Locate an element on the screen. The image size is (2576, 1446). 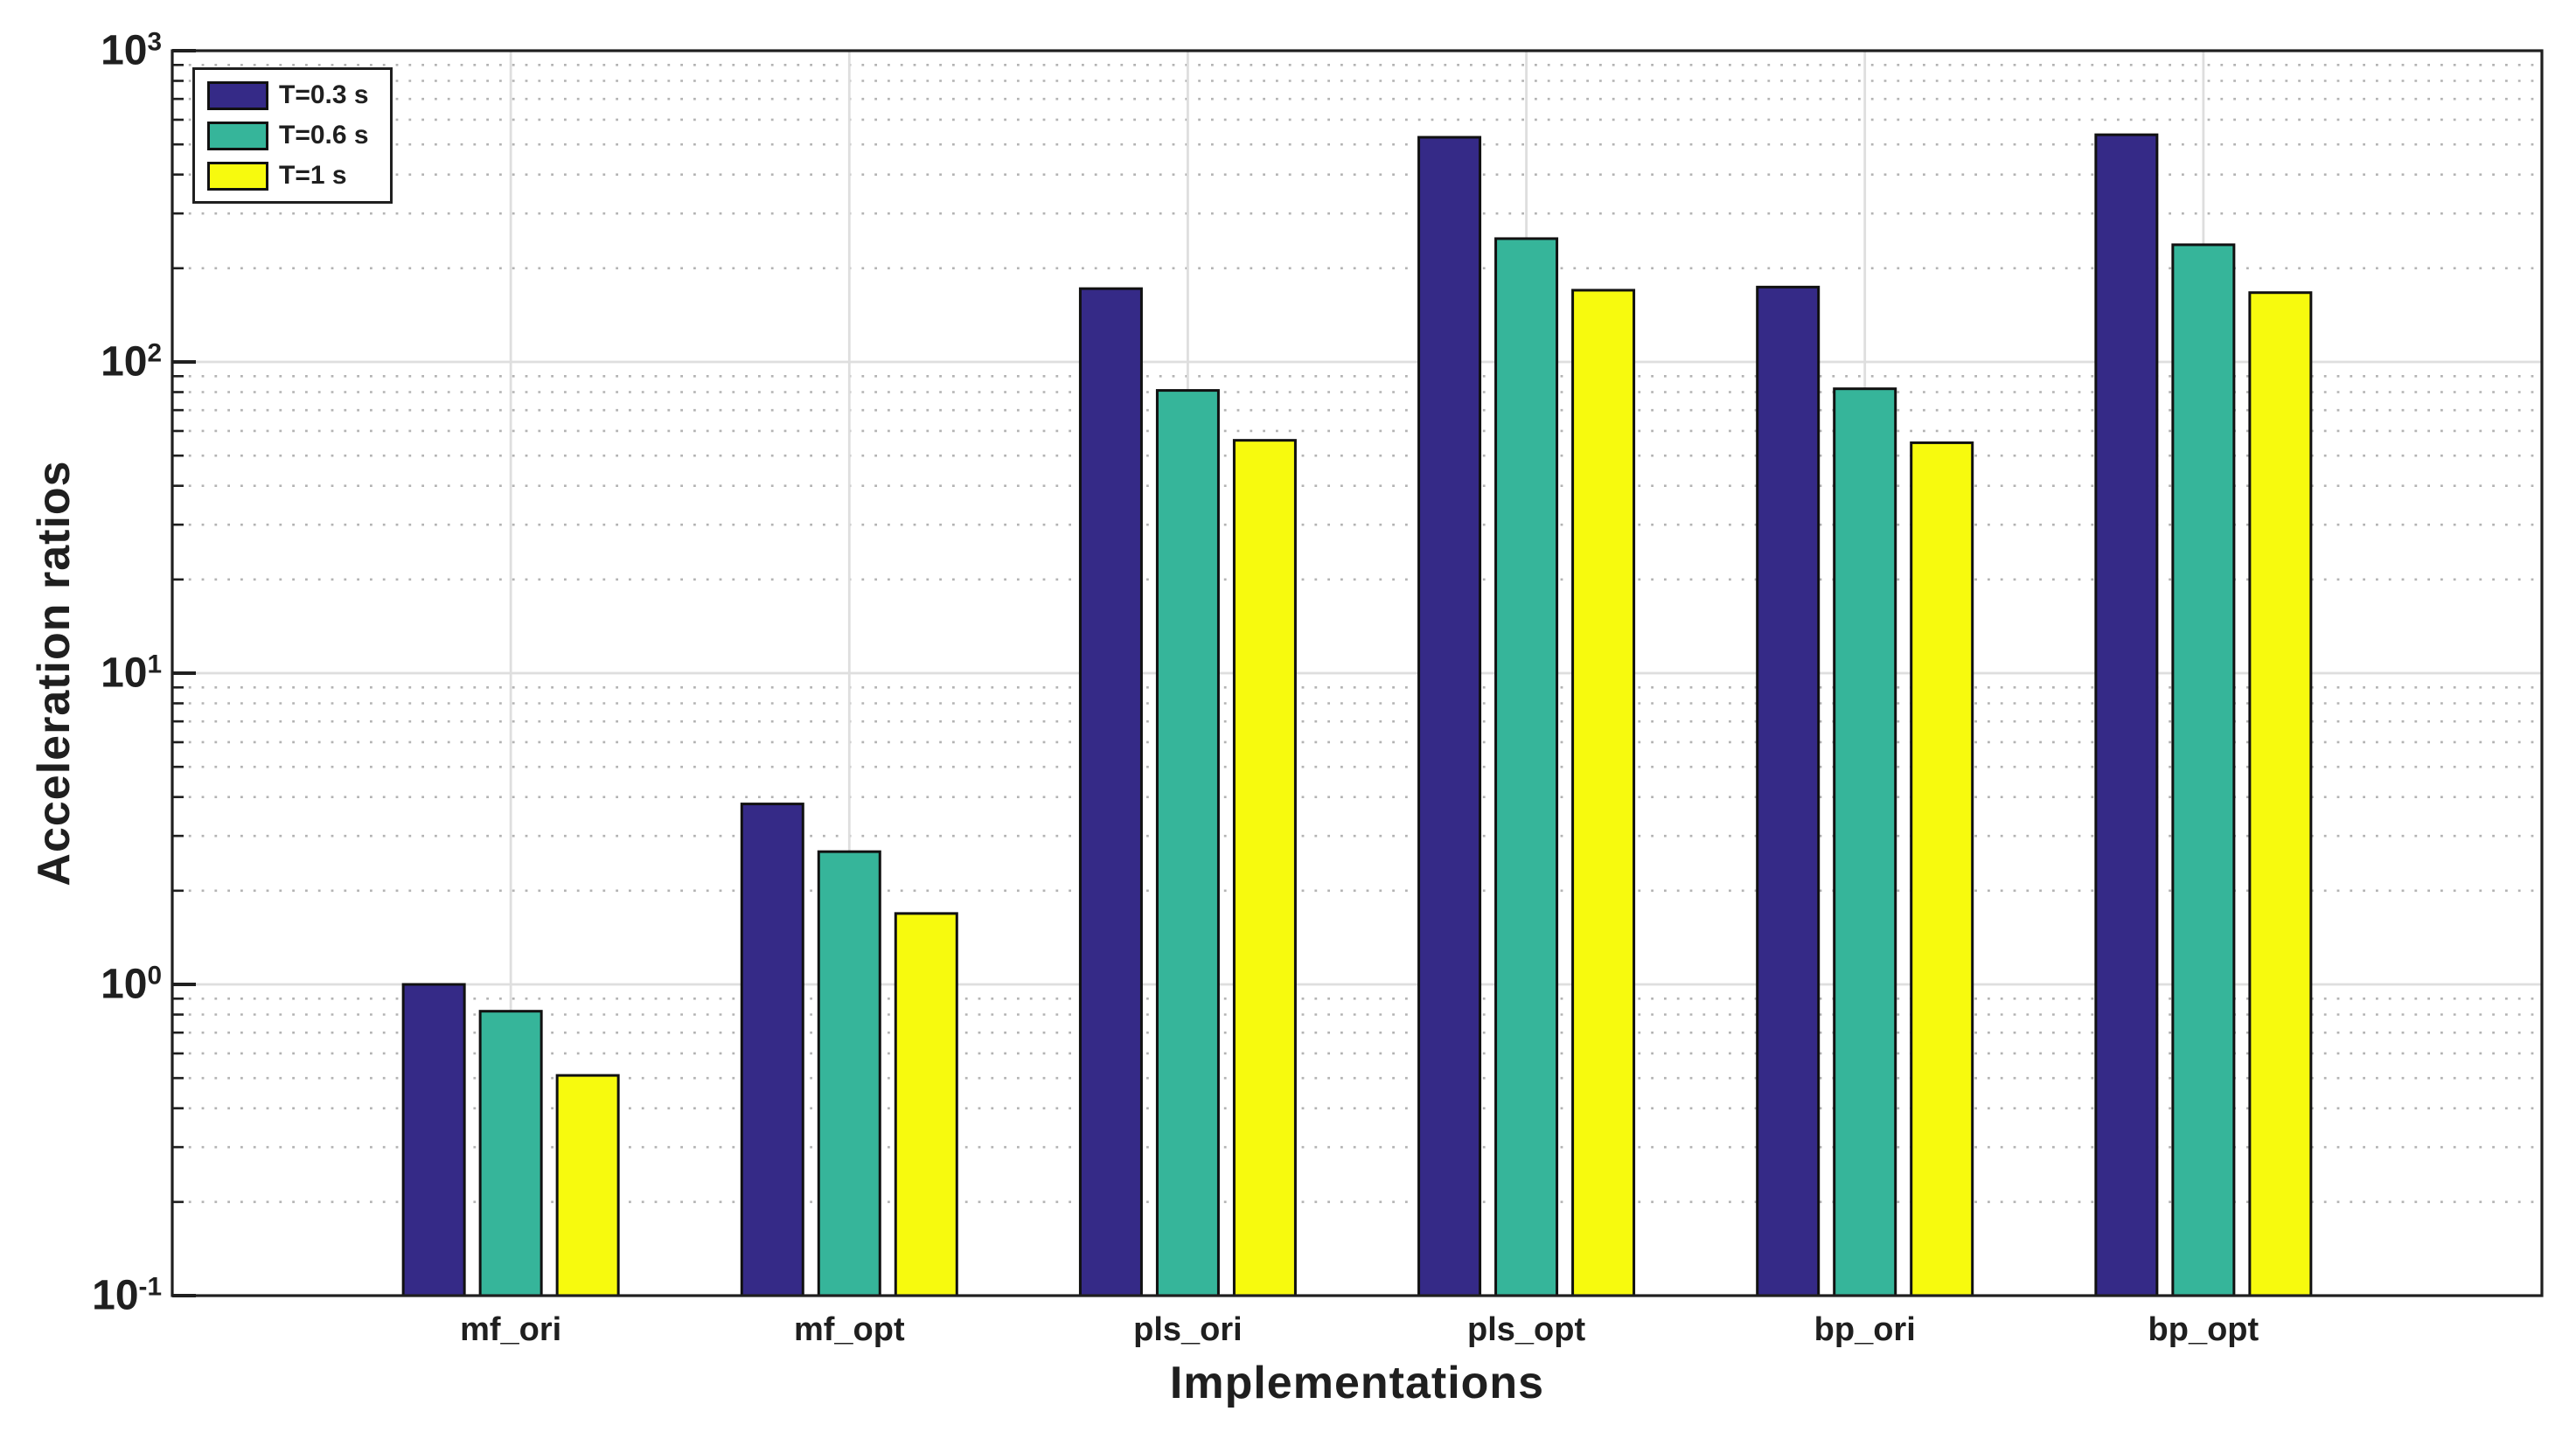
x-tick-label-bp_opt: bp_opt is located at coordinates (2203, 1329).